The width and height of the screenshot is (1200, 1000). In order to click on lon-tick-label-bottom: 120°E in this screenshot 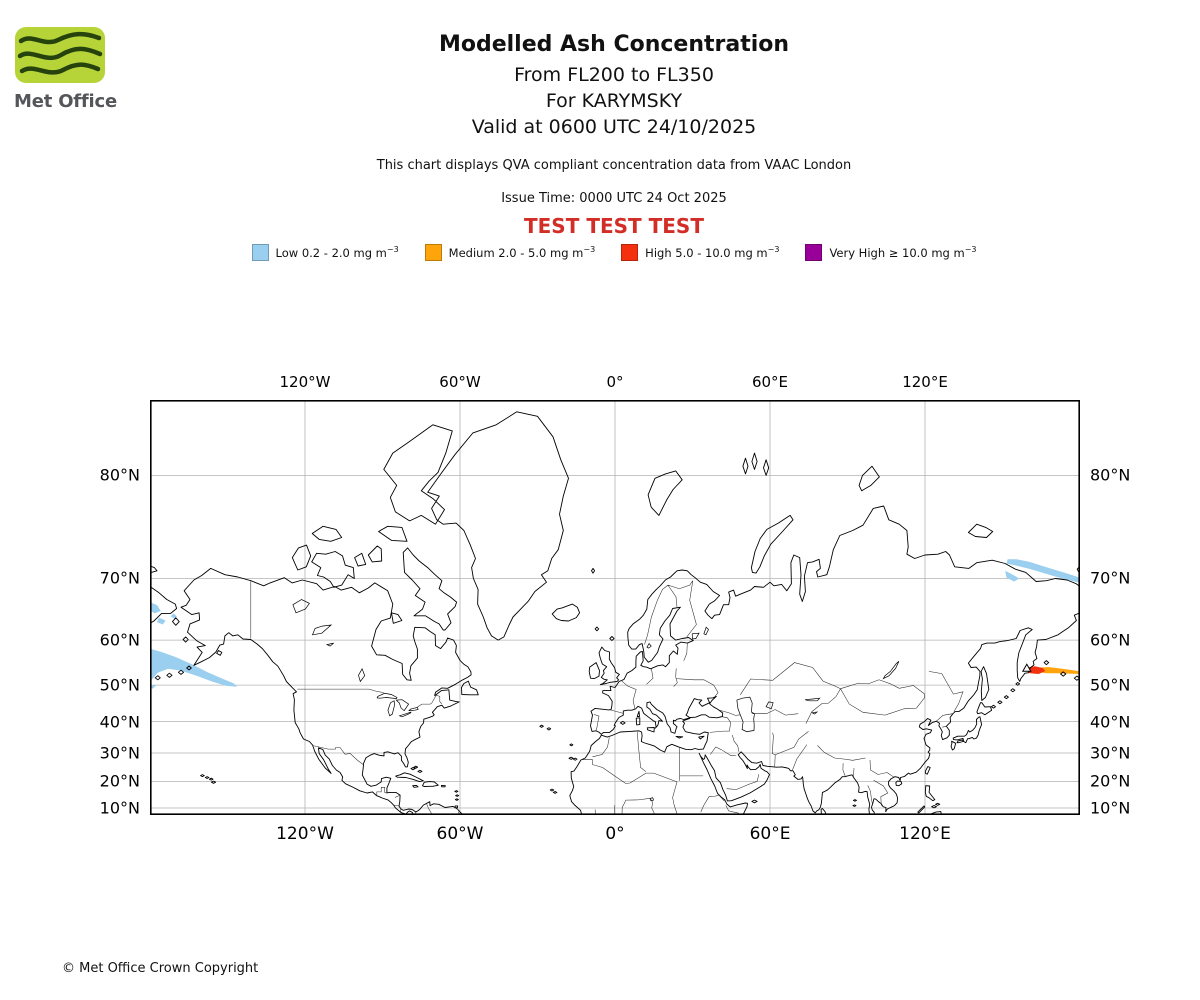, I will do `click(925, 834)`.